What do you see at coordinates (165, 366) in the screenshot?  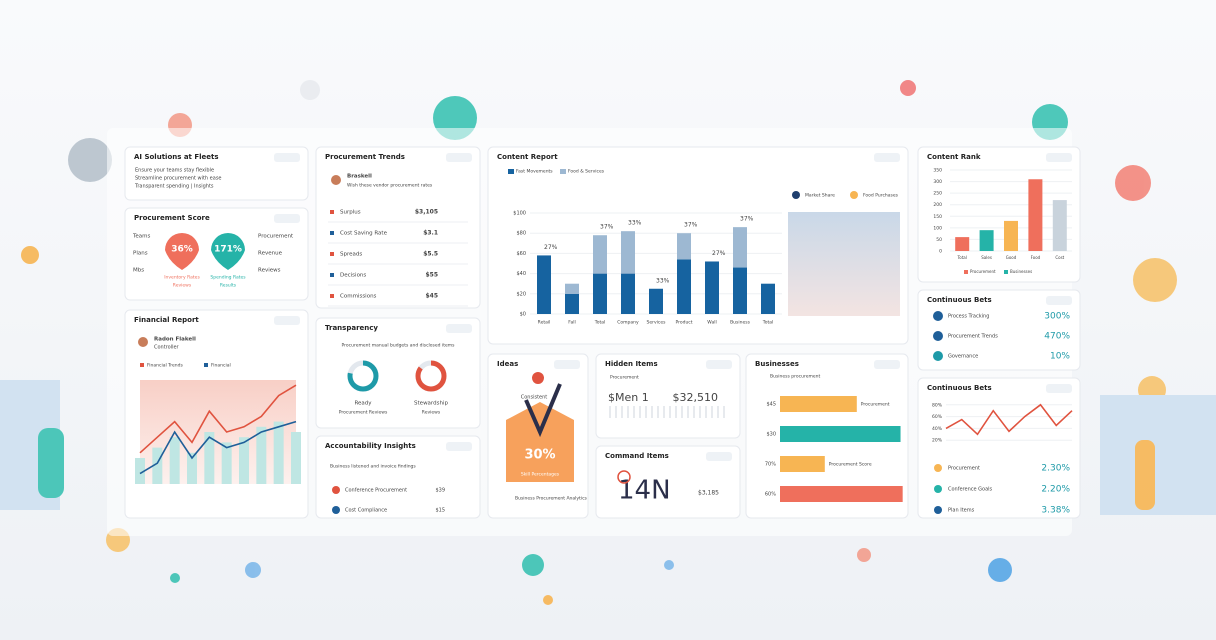 I see `label: Financial Trends` at bounding box center [165, 366].